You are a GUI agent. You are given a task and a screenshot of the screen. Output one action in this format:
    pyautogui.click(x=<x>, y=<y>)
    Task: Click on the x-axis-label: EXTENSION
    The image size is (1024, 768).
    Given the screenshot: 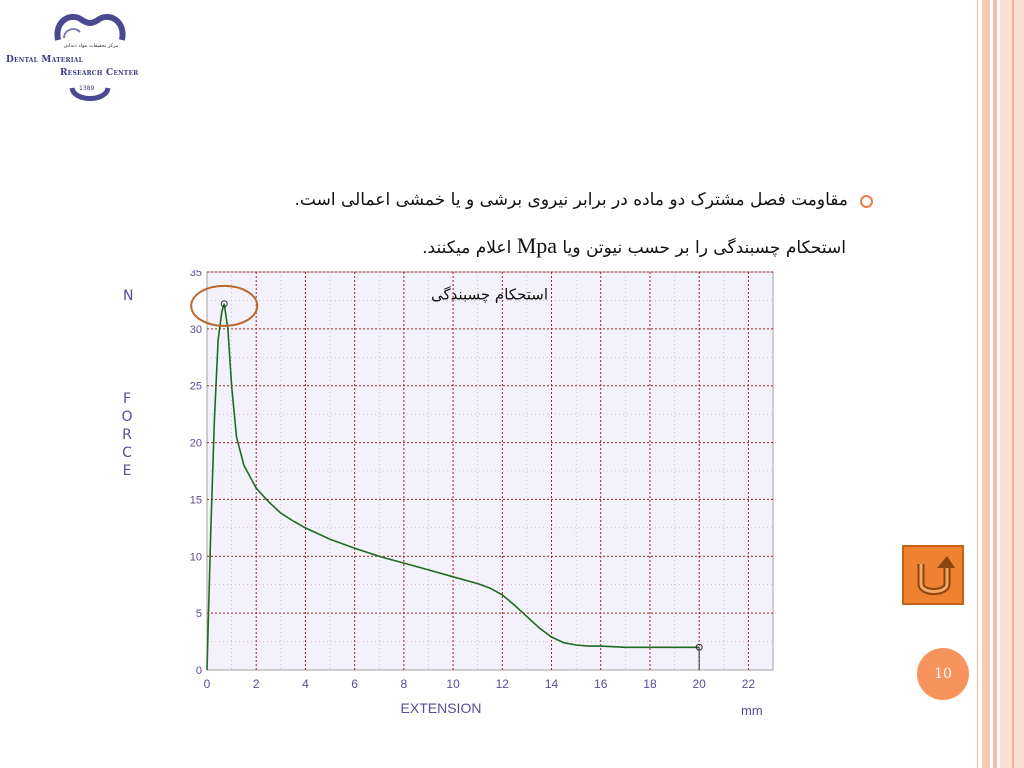 What is the action you would take?
    pyautogui.click(x=441, y=708)
    